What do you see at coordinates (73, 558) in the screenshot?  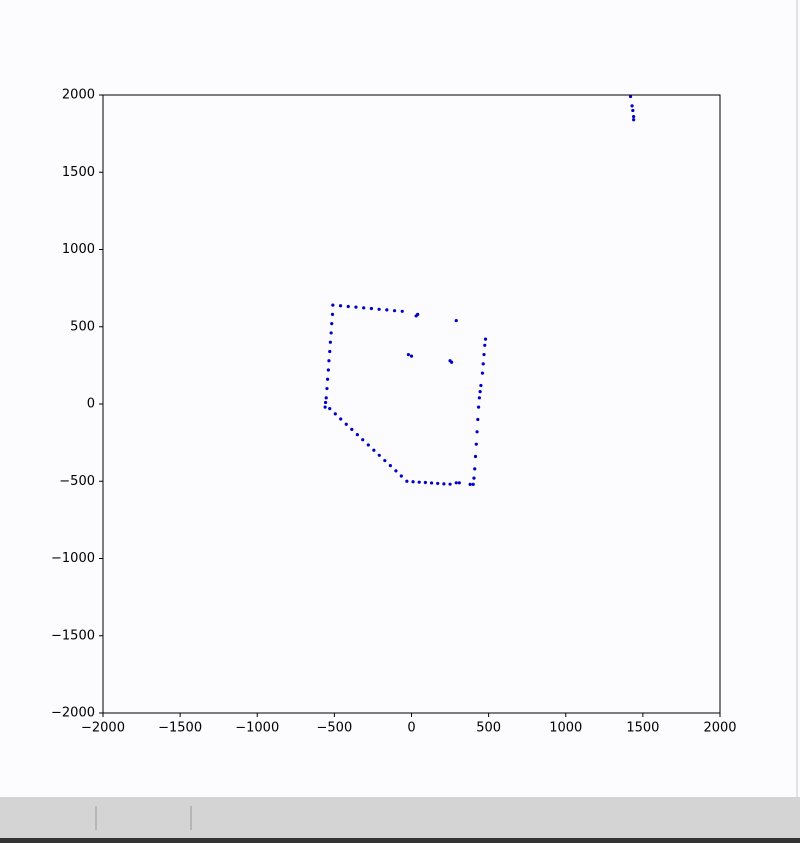 I see `y-tick-label: −1000` at bounding box center [73, 558].